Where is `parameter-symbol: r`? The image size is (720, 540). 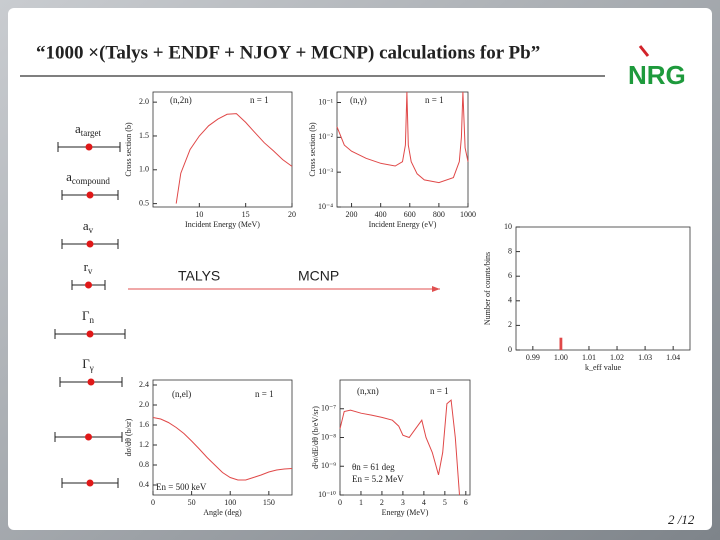 parameter-symbol: r is located at coordinates (86, 266).